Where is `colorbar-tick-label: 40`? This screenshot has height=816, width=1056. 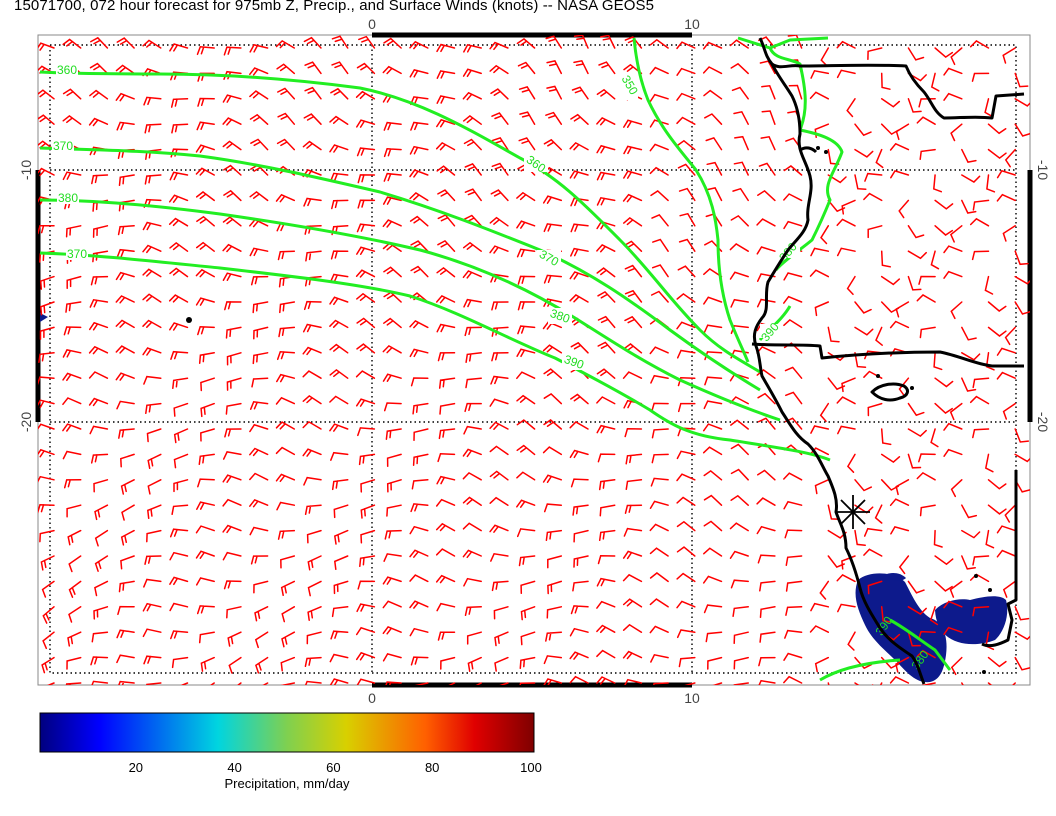
colorbar-tick-label: 40 is located at coordinates (234, 767).